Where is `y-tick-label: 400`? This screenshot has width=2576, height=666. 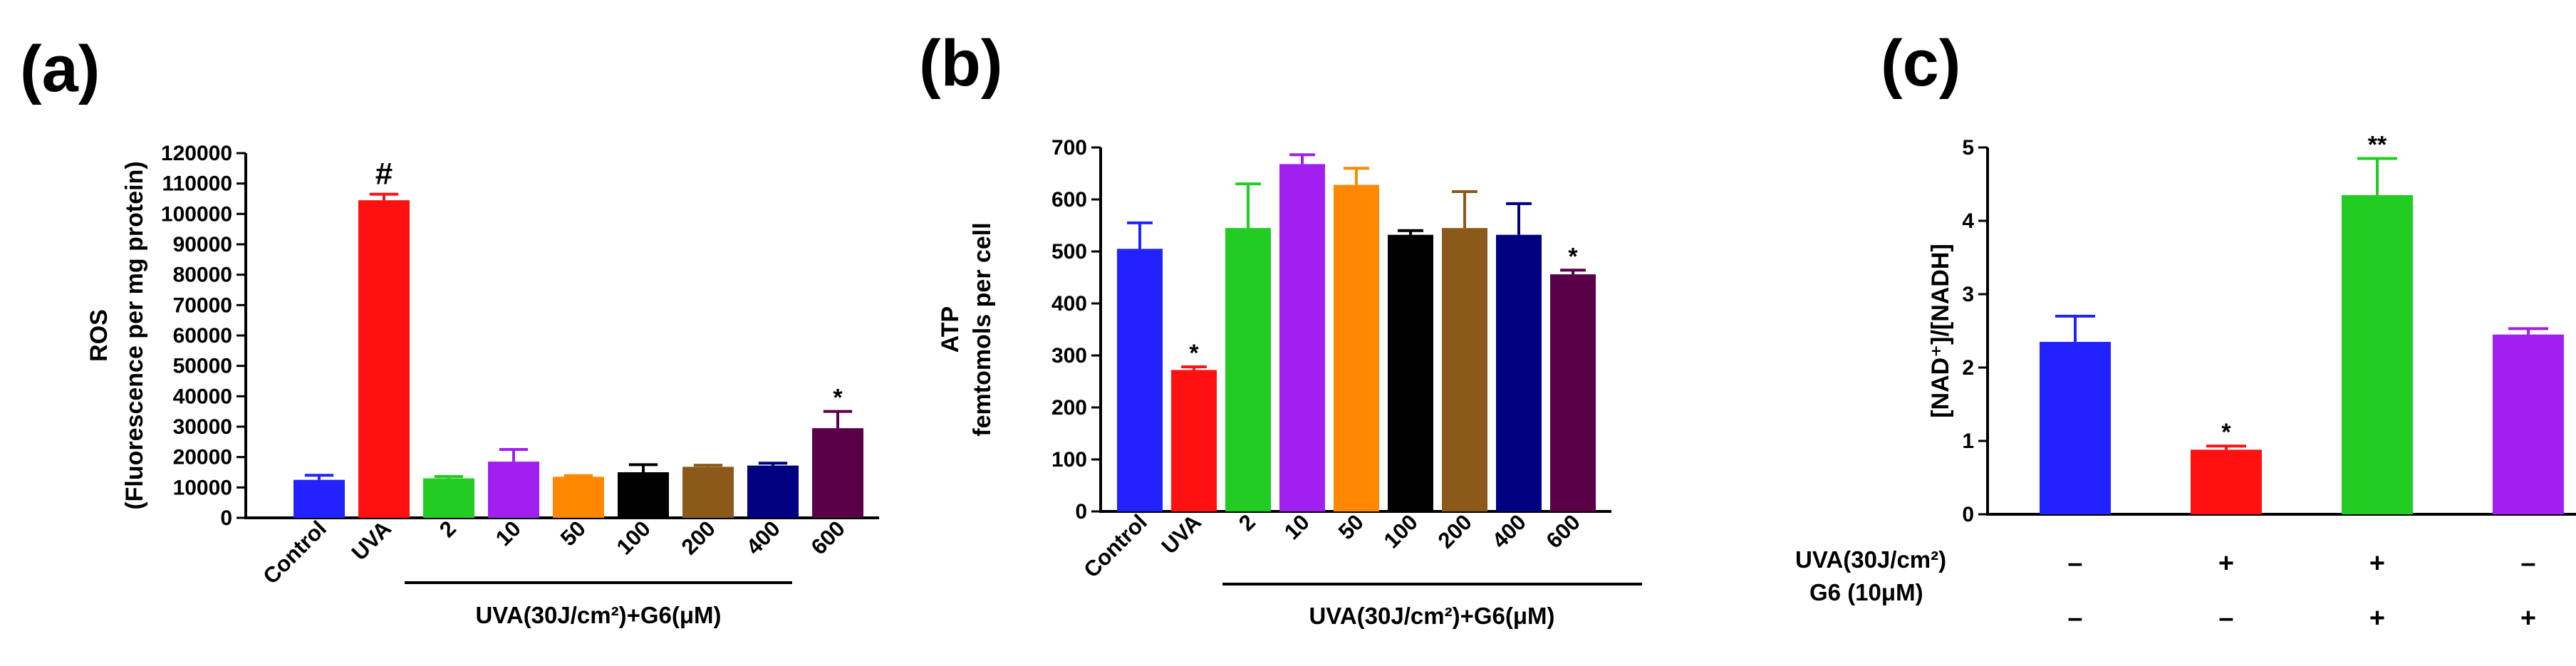
y-tick-label: 400 is located at coordinates (1069, 304).